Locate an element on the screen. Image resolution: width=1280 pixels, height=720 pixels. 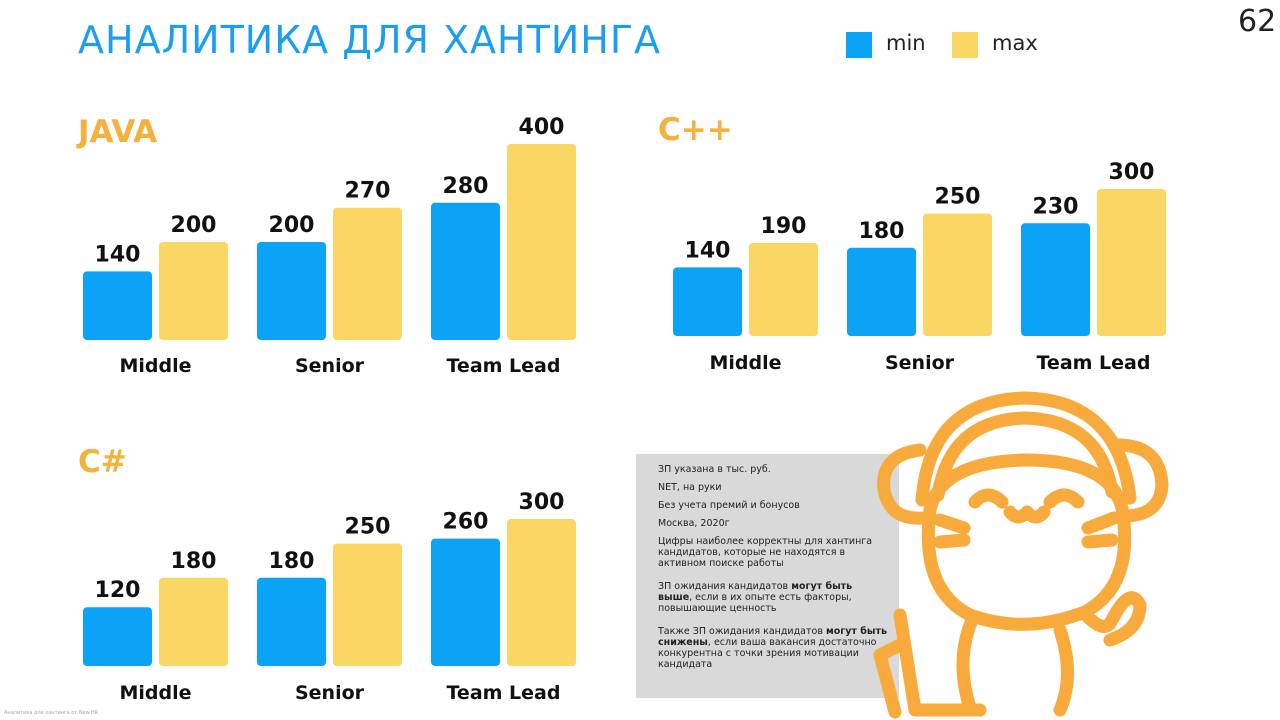
data-label: 260 is located at coordinates (466, 522).